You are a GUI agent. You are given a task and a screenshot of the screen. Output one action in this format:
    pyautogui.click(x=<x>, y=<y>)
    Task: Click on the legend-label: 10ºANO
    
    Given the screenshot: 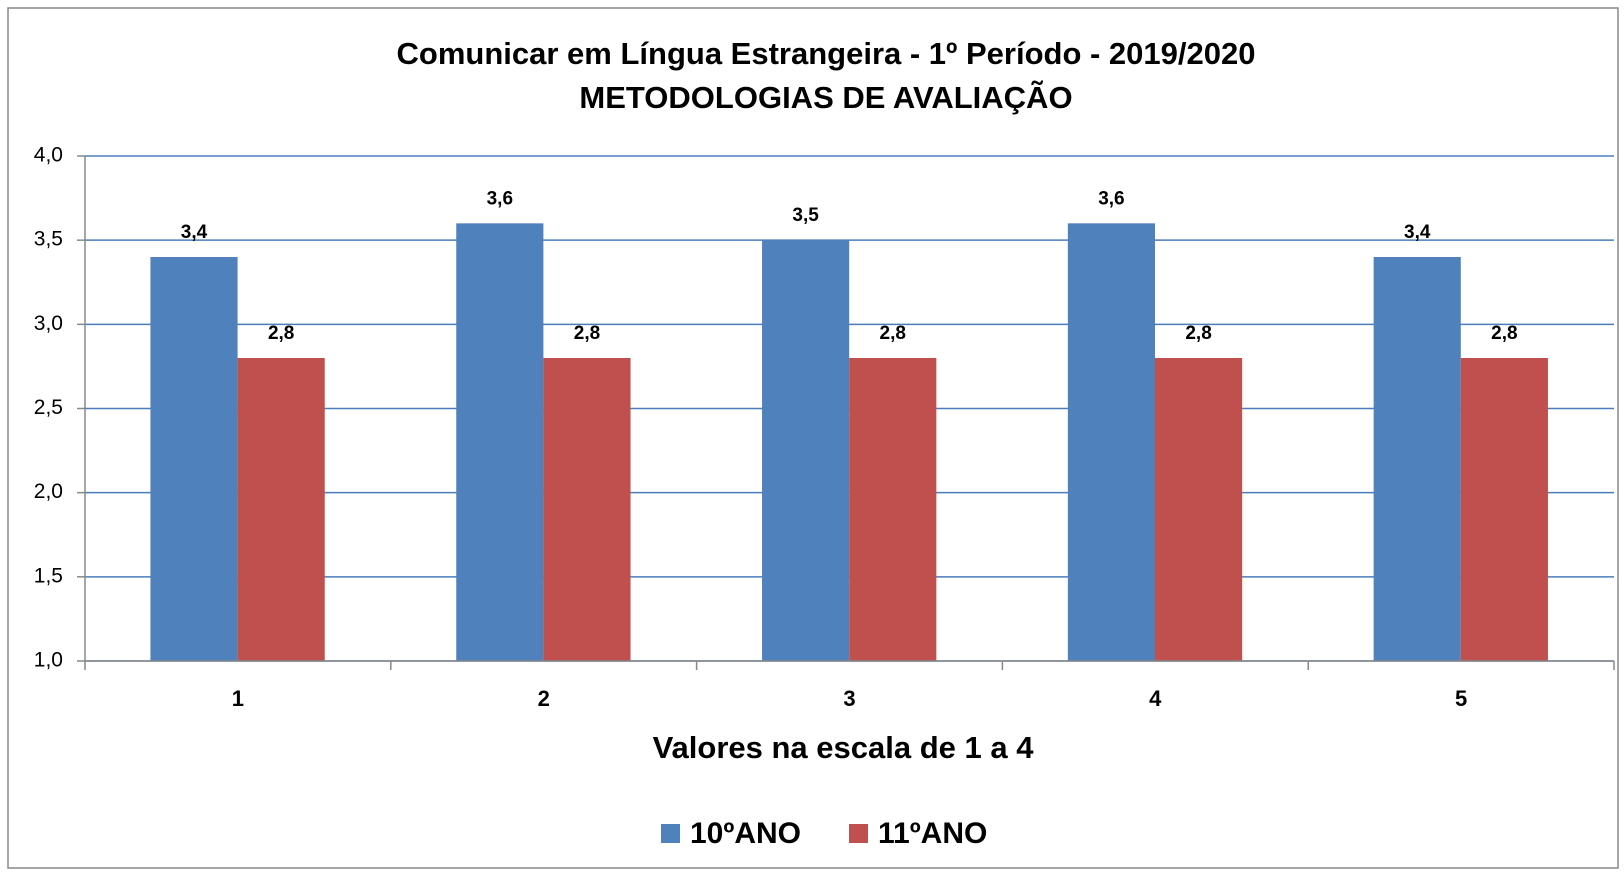 What is the action you would take?
    pyautogui.click(x=745, y=833)
    